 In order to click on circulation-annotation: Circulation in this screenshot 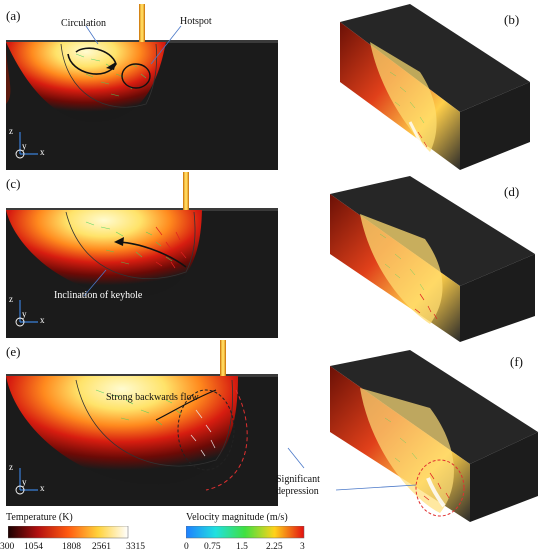, I will do `click(83, 23)`.